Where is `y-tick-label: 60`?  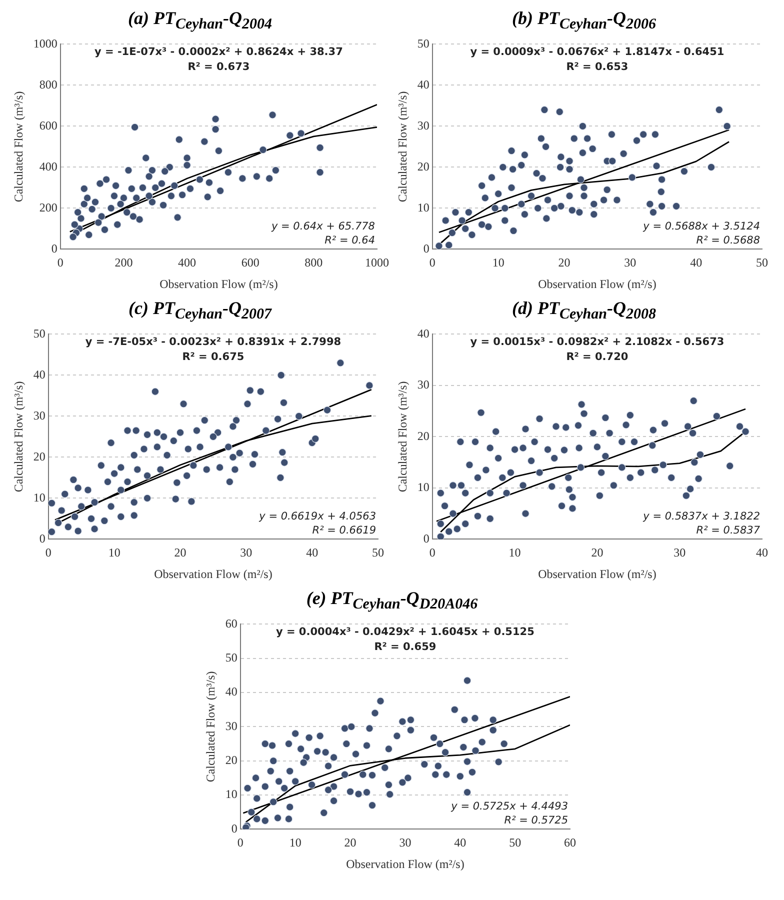
y-tick-label: 60 is located at coordinates (231, 623).